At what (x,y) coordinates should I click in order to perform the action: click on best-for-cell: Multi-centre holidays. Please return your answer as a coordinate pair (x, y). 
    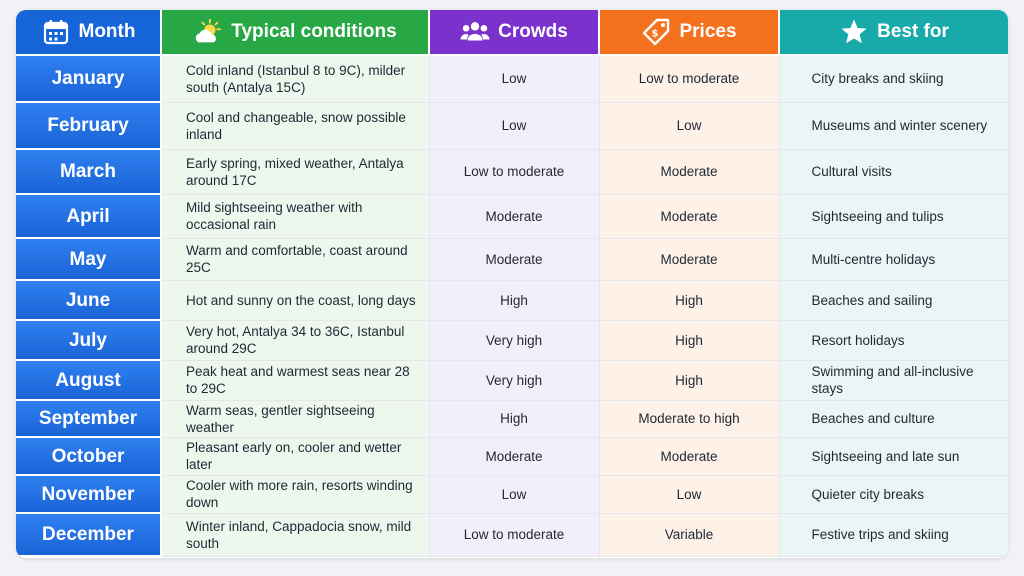
    Looking at the image, I should click on (893, 259).